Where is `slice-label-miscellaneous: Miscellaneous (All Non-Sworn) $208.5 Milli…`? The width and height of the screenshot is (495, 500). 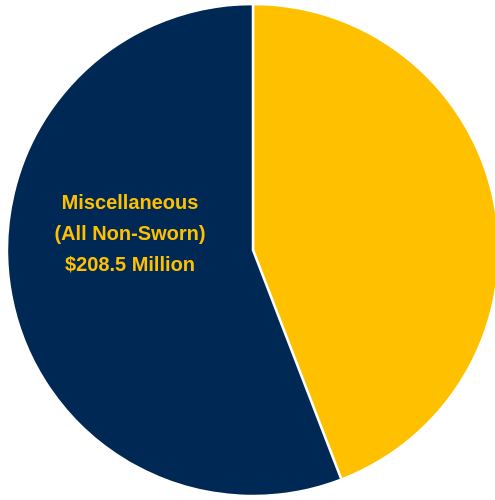
slice-label-miscellaneous: Miscellaneous (All Non-Sworn) $208.5 Milli… is located at coordinates (129, 234).